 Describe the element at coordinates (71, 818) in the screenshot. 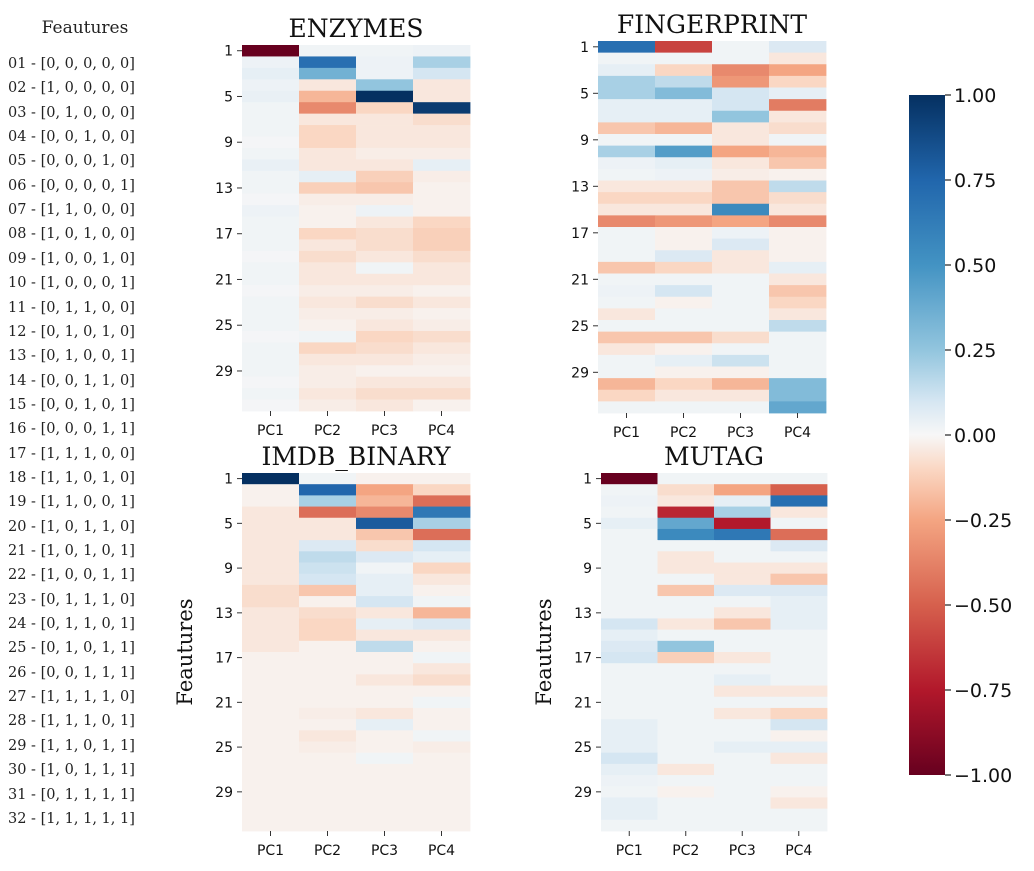

I see `feature-legend-item: 32 - [1, 1, 1, 1, 1]` at that location.